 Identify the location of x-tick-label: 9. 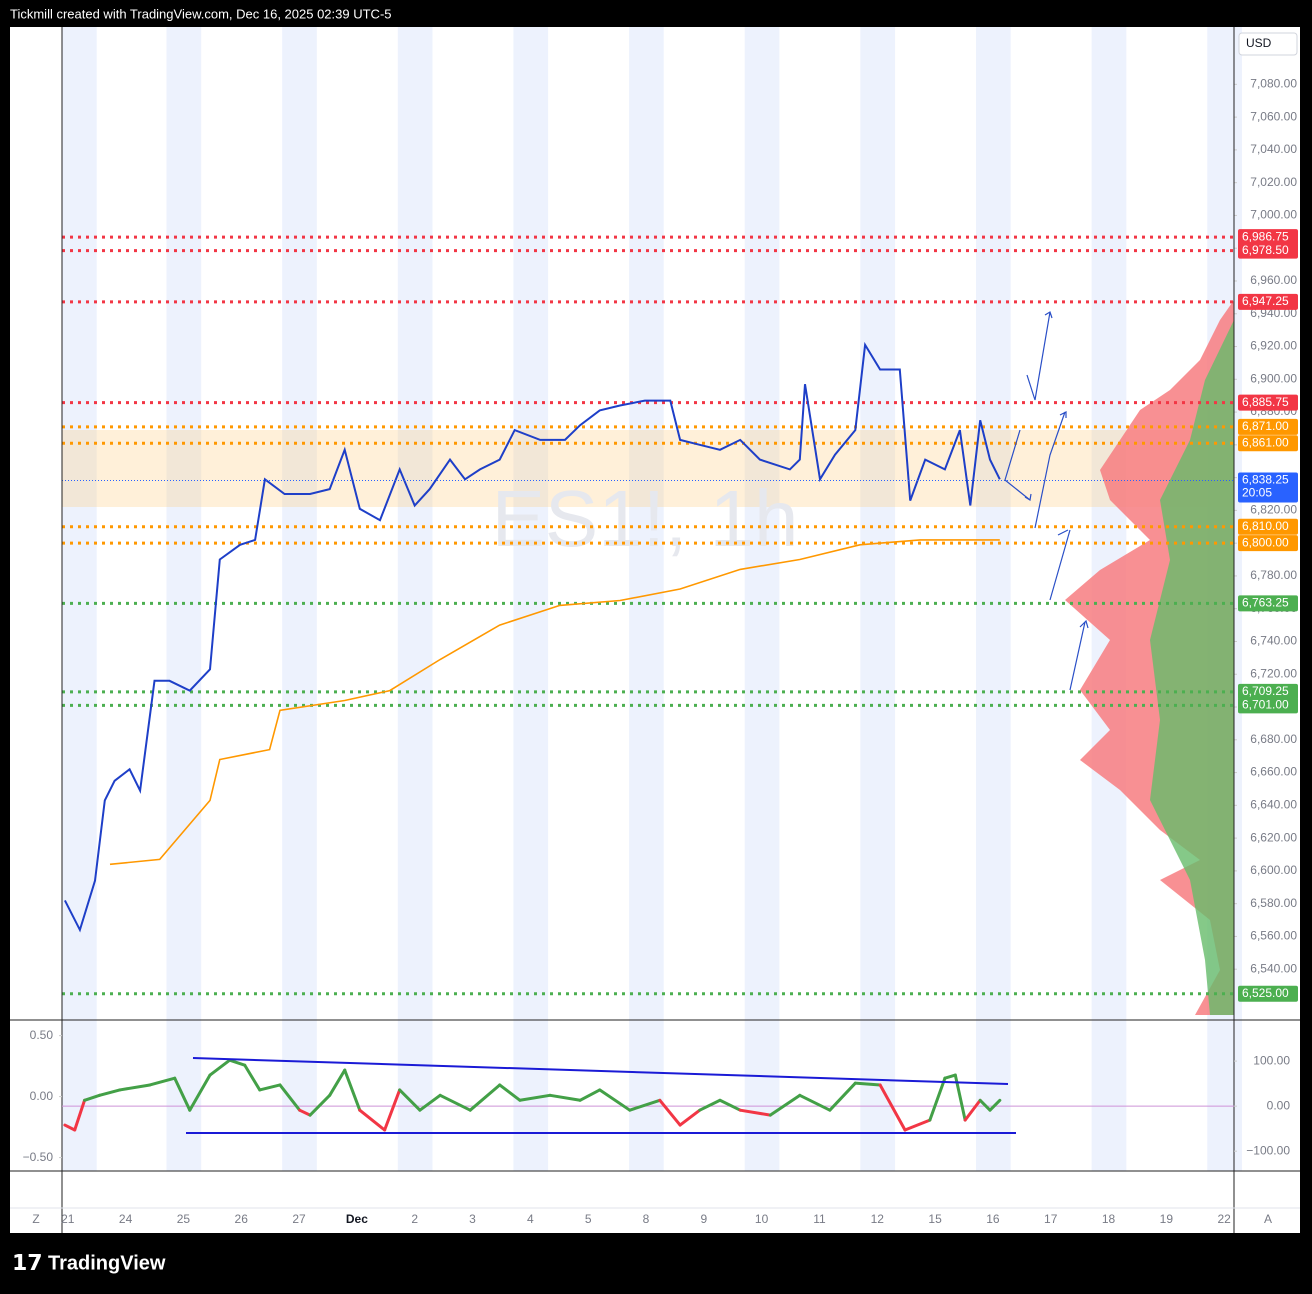
(703, 1219).